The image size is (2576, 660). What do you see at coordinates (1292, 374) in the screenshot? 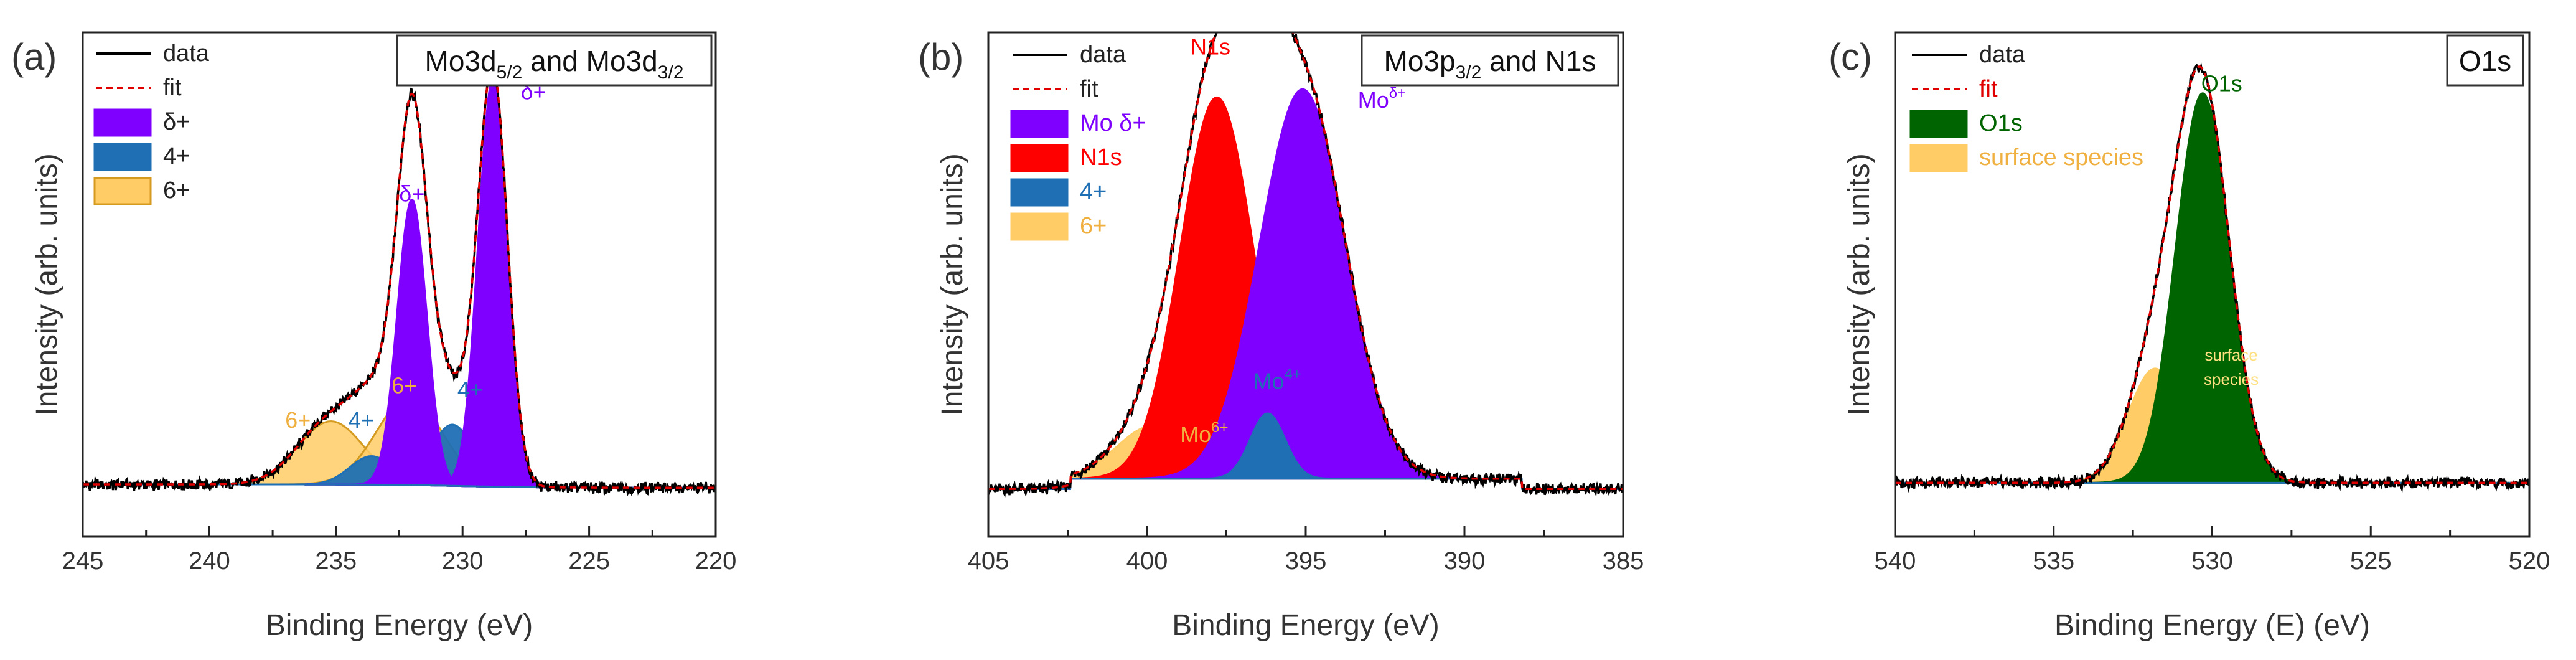
I see `peak-annotation-superscript: 4+` at bounding box center [1292, 374].